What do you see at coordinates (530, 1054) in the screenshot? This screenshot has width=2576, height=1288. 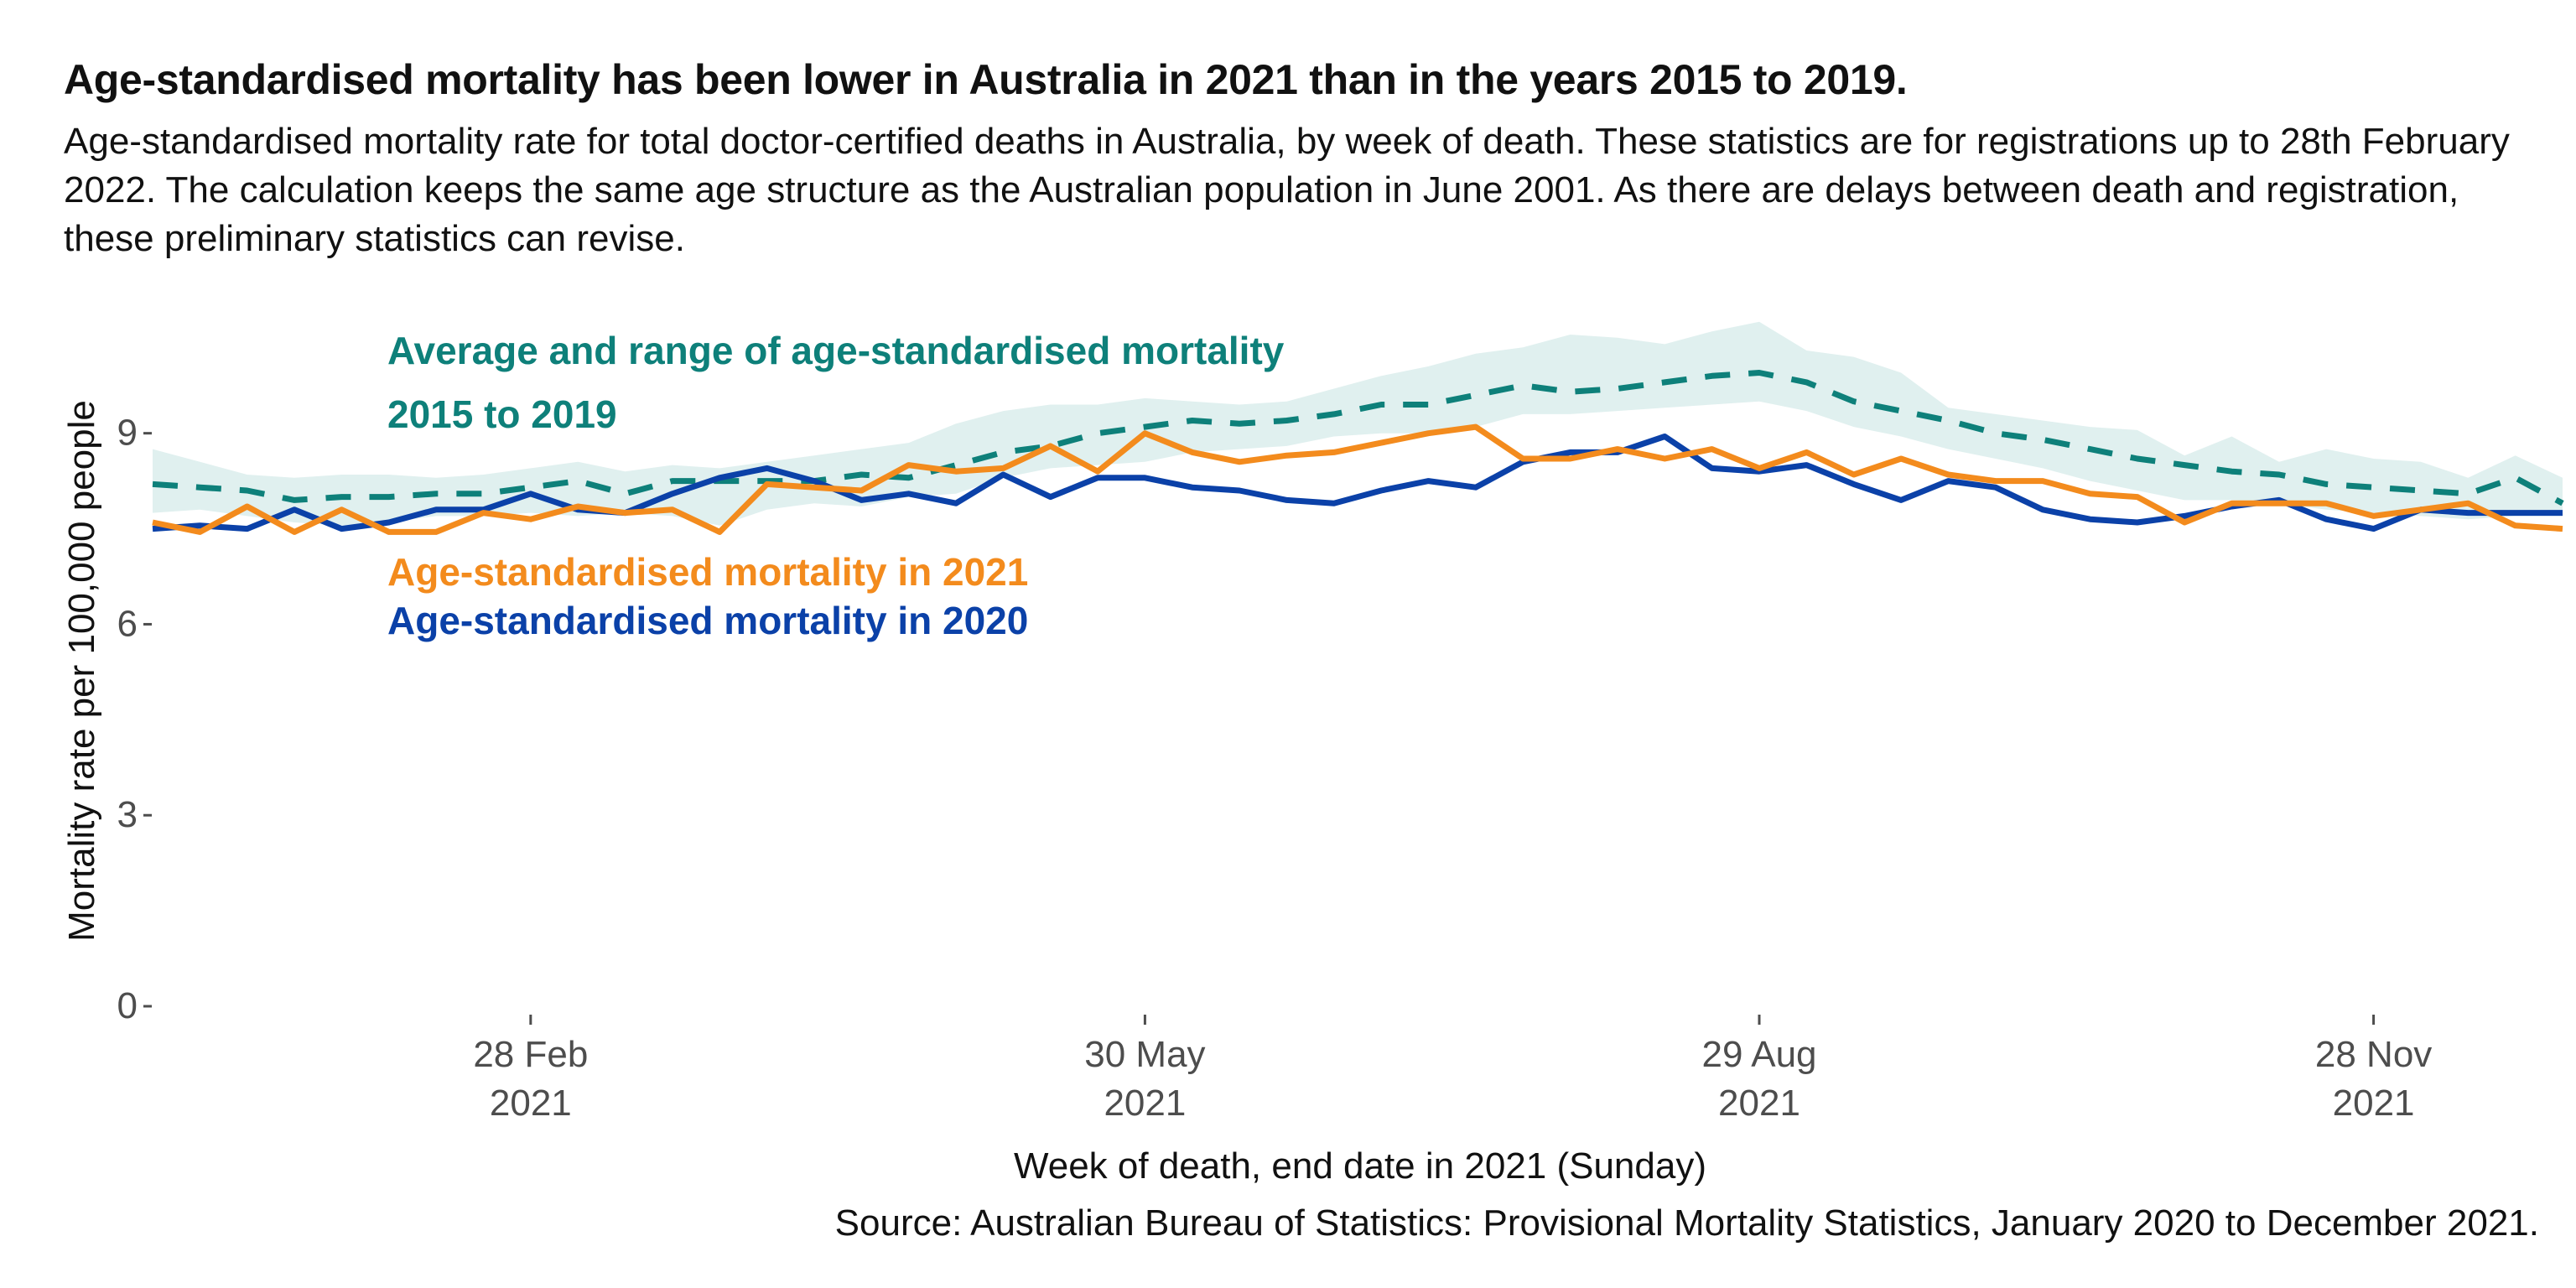 I see `x-tick-label-0: 28 Feb` at bounding box center [530, 1054].